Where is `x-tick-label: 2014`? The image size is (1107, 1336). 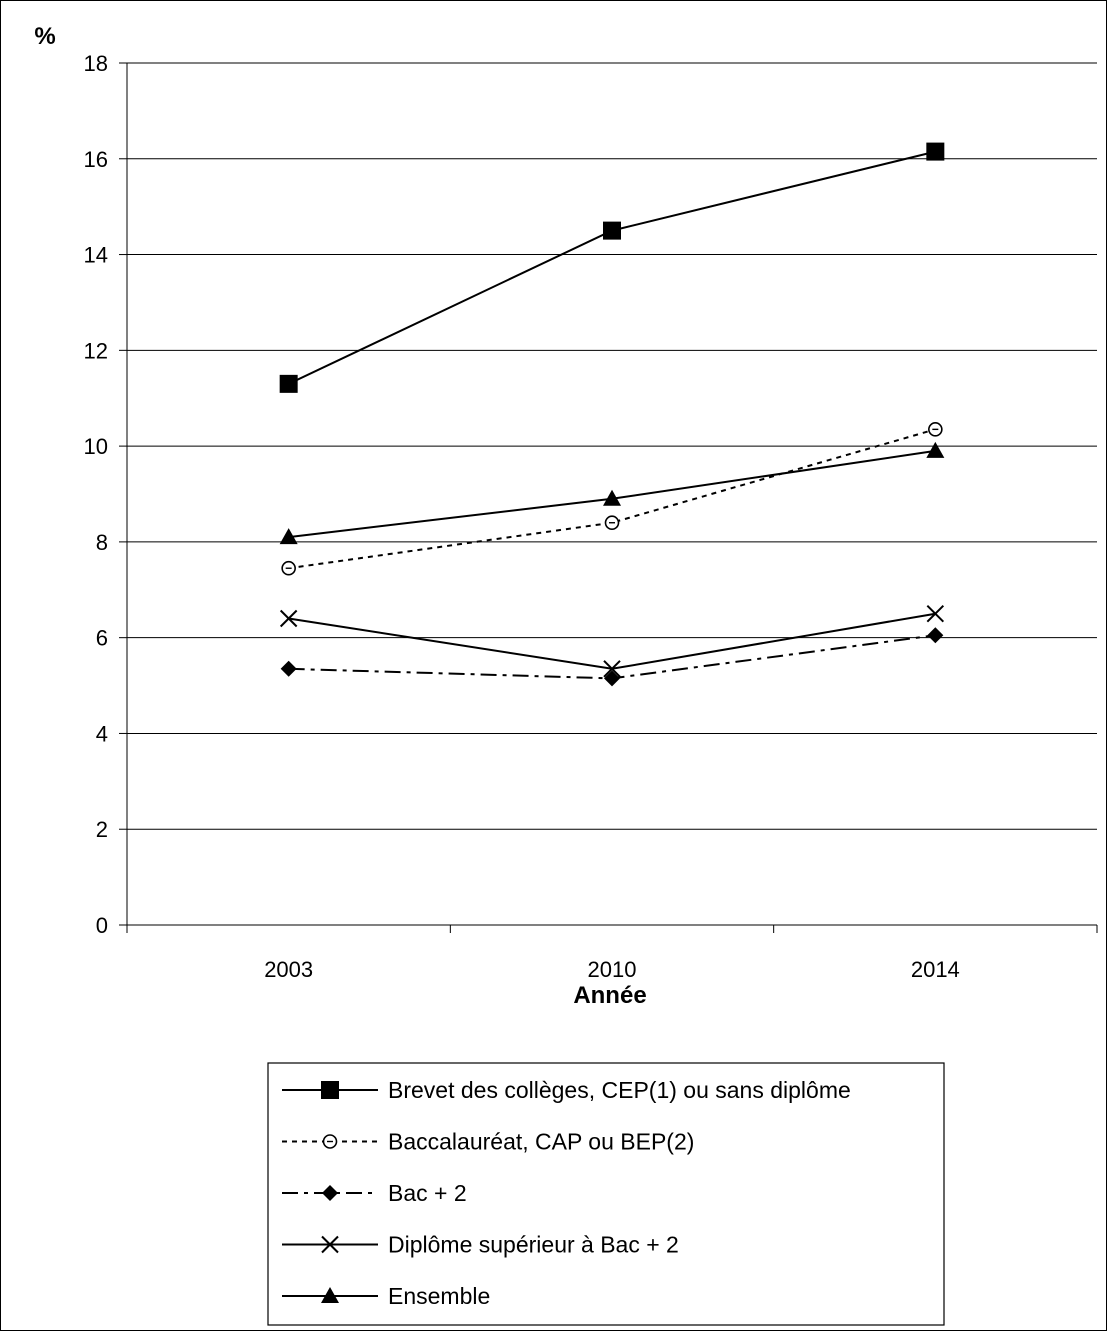
x-tick-label: 2014 is located at coordinates (935, 969).